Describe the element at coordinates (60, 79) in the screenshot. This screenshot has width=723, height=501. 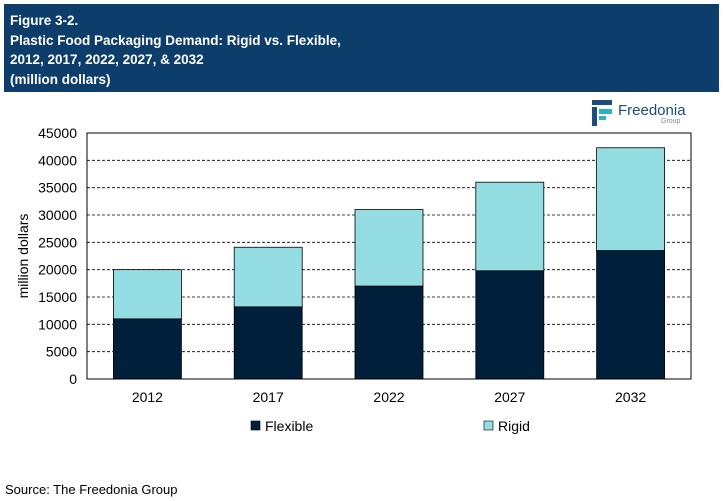
I see `figure-title-line-3: (million dollars)` at that location.